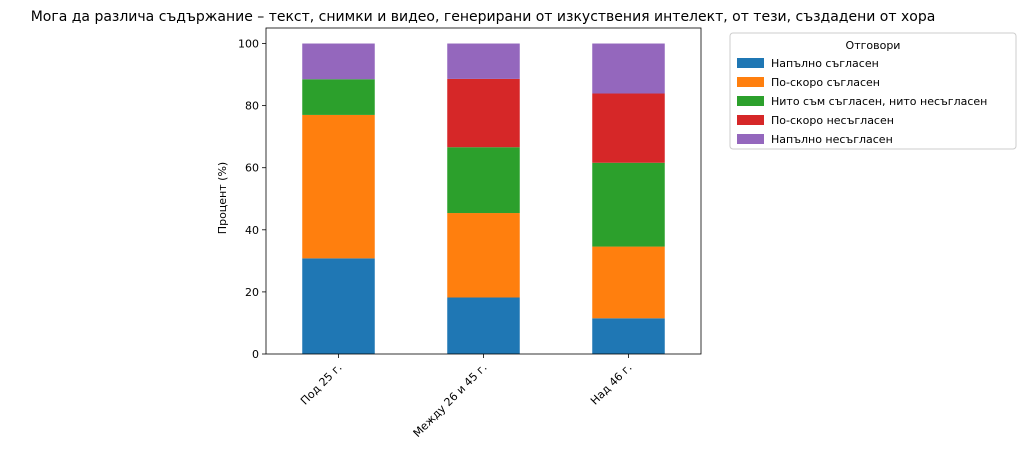 The height and width of the screenshot is (449, 1024). What do you see at coordinates (832, 120) in the screenshot?
I see `legend-label-4: По-скоро несъгласен` at bounding box center [832, 120].